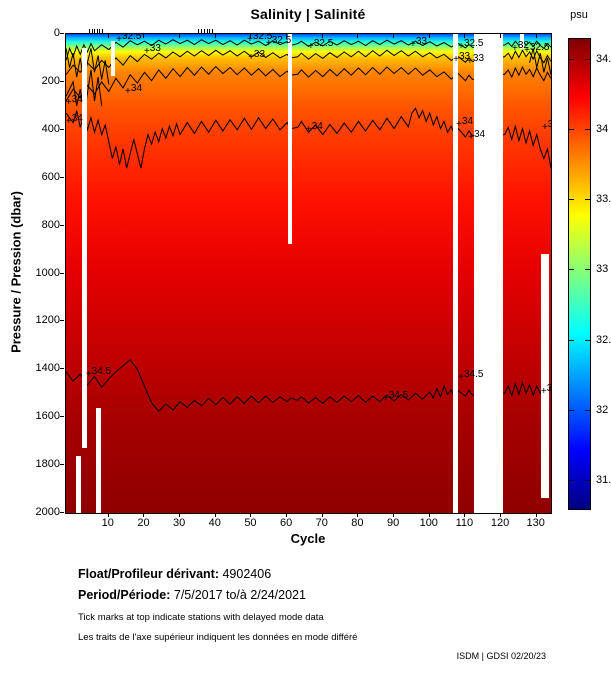 This screenshot has height=675, width=611. I want to click on y-axis-tick-label: 200, so click(50, 80).